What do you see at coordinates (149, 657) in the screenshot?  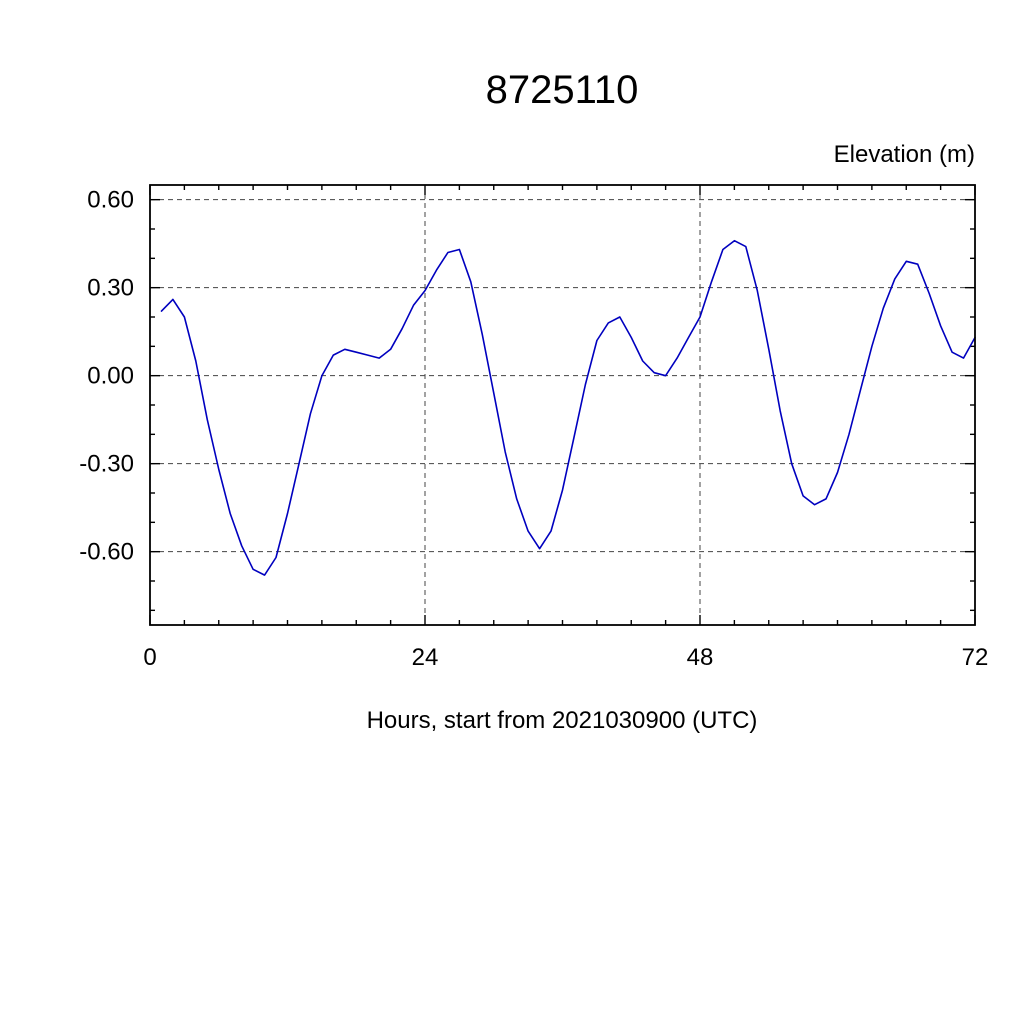 I see `x-tick-label: 0` at bounding box center [149, 657].